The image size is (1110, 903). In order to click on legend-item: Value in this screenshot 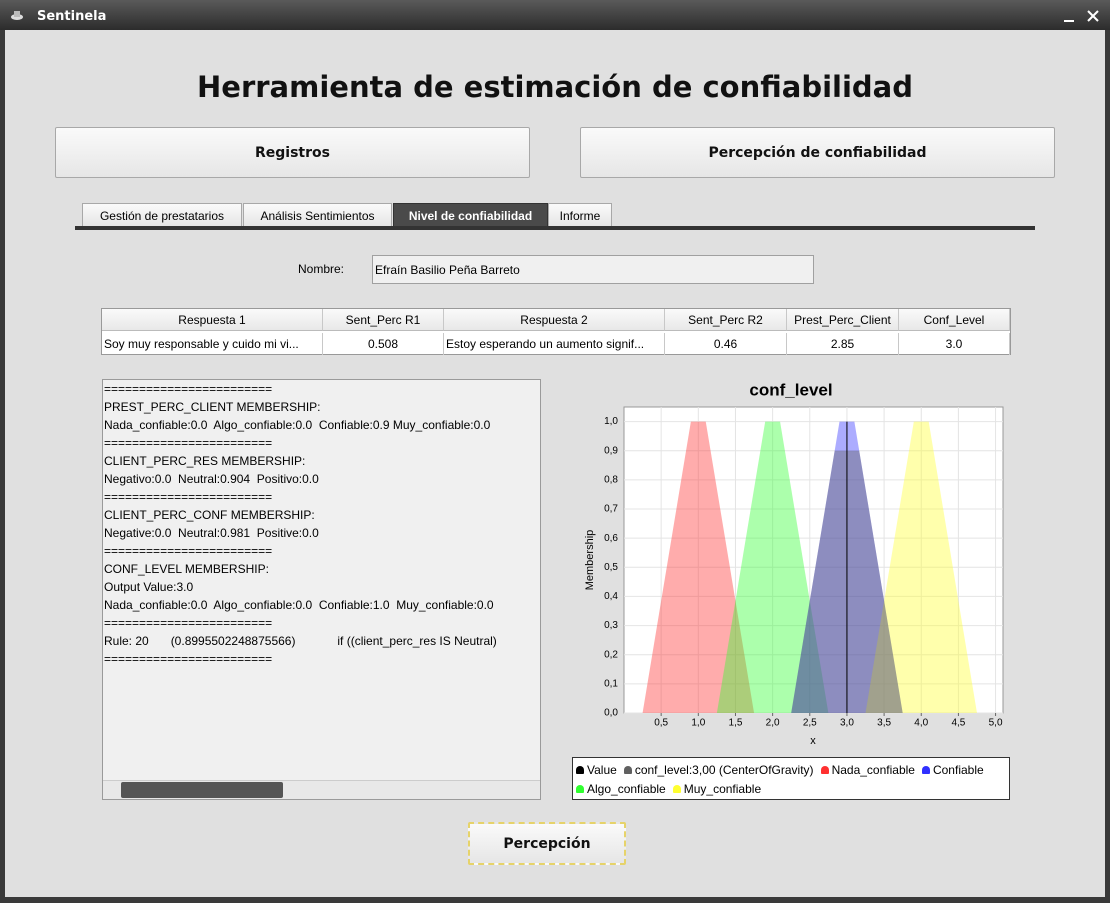, I will do `click(596, 769)`.